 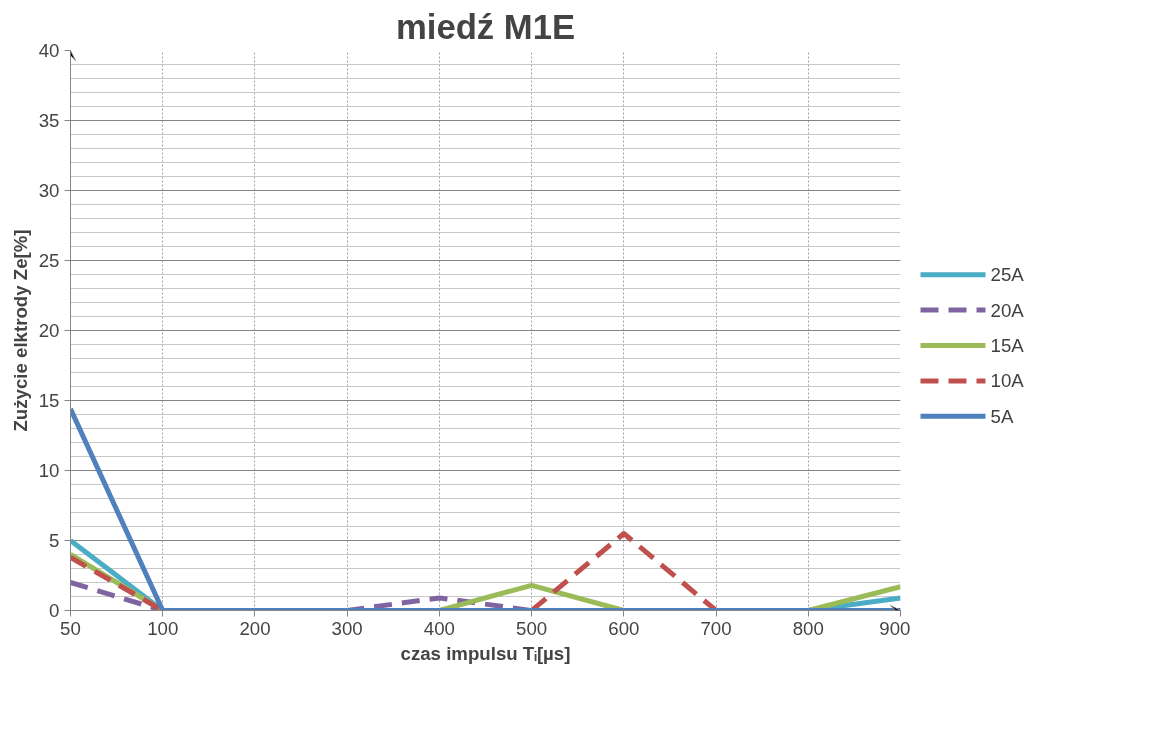 What do you see at coordinates (485, 26) in the screenshot?
I see `chart-title: miedź M1E` at bounding box center [485, 26].